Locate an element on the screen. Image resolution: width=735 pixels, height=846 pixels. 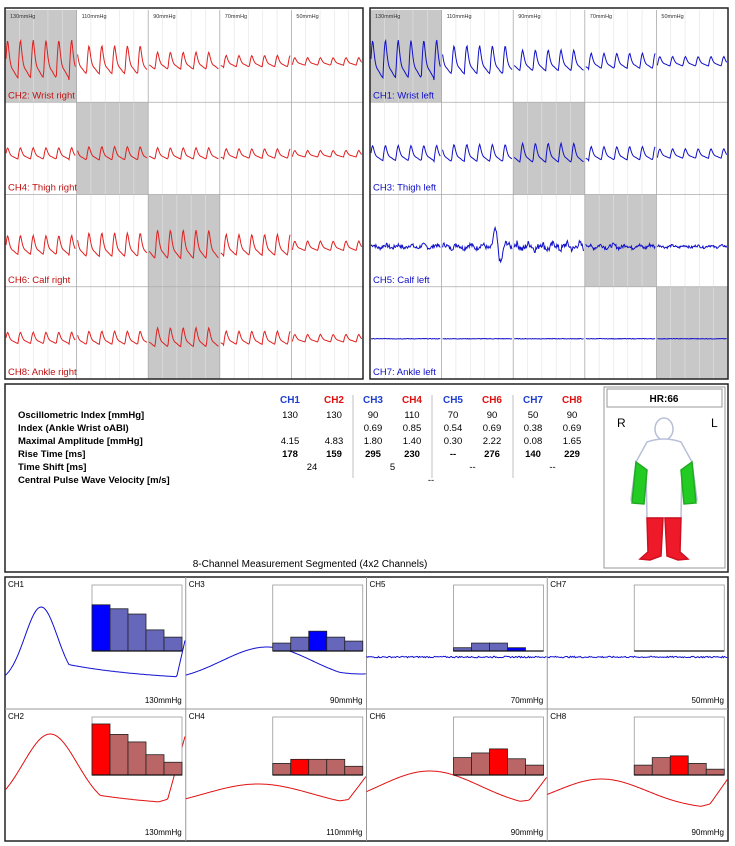
cell: 70 is located at coordinates (453, 415).